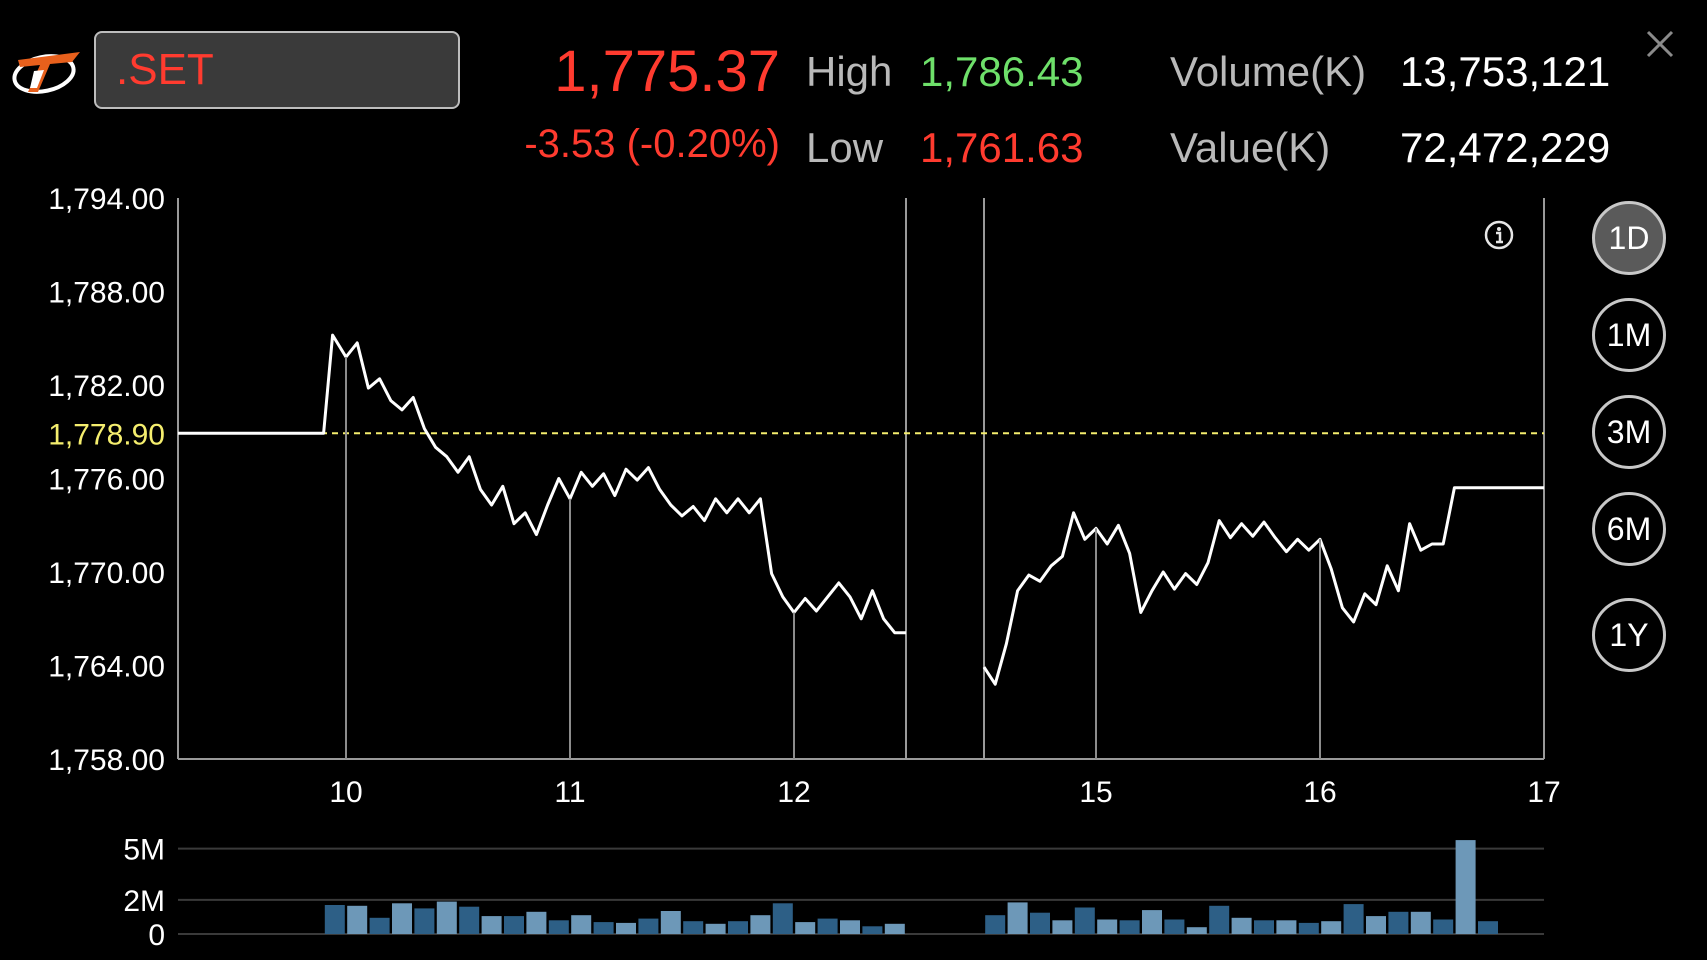  I want to click on close-icon, so click(1660, 44).